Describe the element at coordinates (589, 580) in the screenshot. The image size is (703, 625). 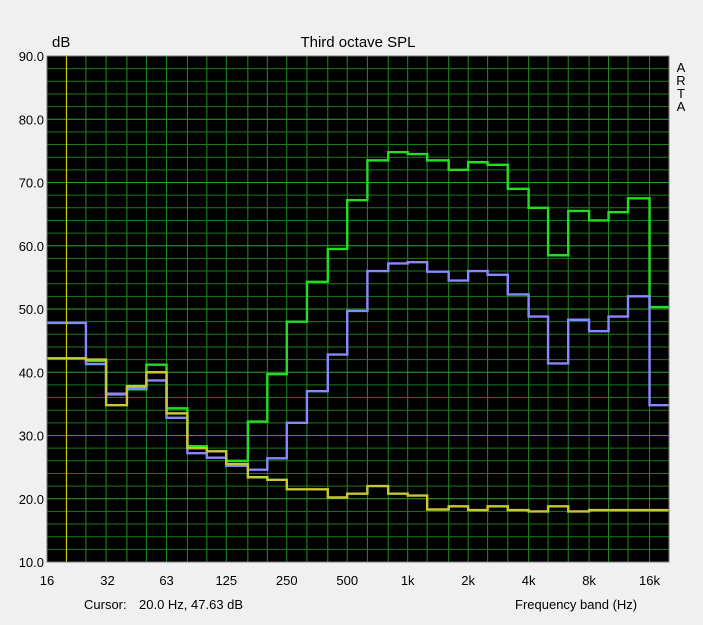
I see `x-tick-label: 8k` at that location.